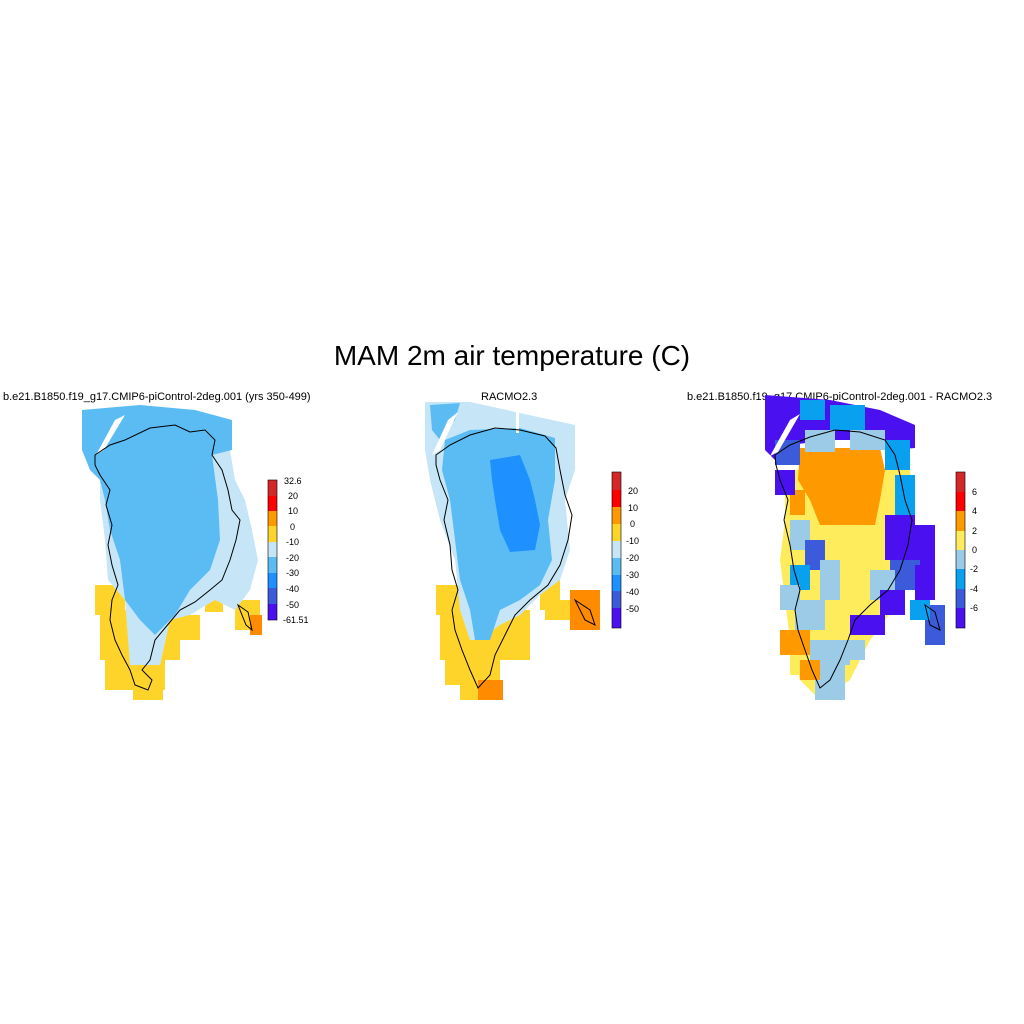 This screenshot has height=1024, width=1024. What do you see at coordinates (966, 550) in the screenshot?
I see `panel-3-colorbar: 6 4 2 0 -2 -4 -6` at bounding box center [966, 550].